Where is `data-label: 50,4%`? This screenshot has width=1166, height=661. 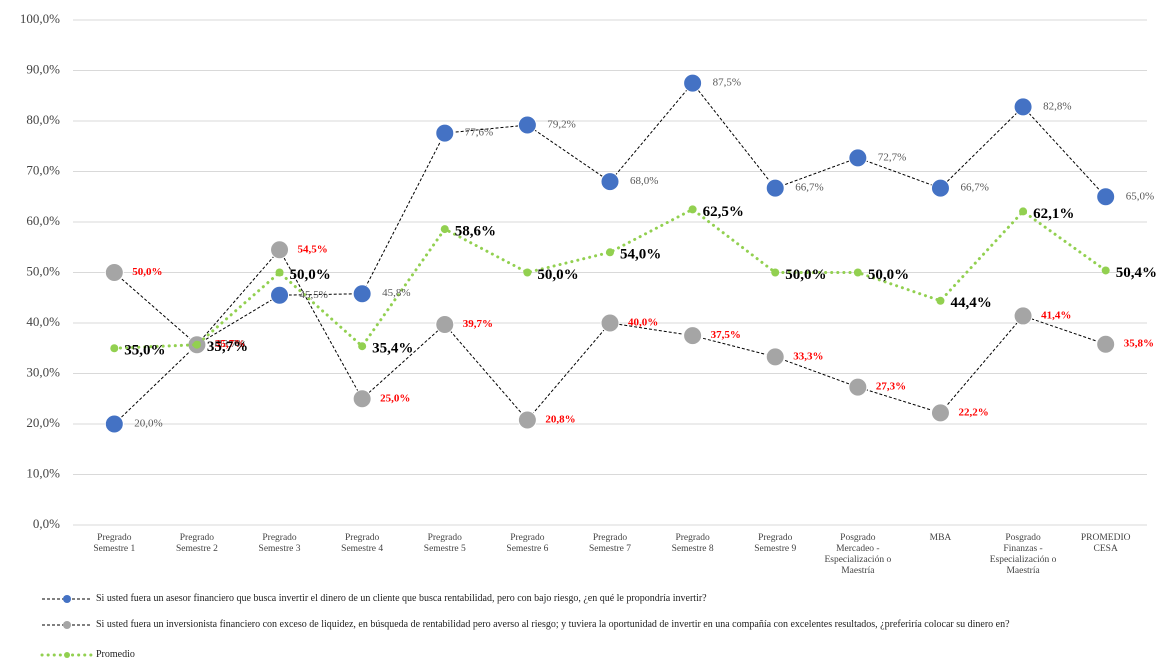
data-label: 50,4% is located at coordinates (1136, 273).